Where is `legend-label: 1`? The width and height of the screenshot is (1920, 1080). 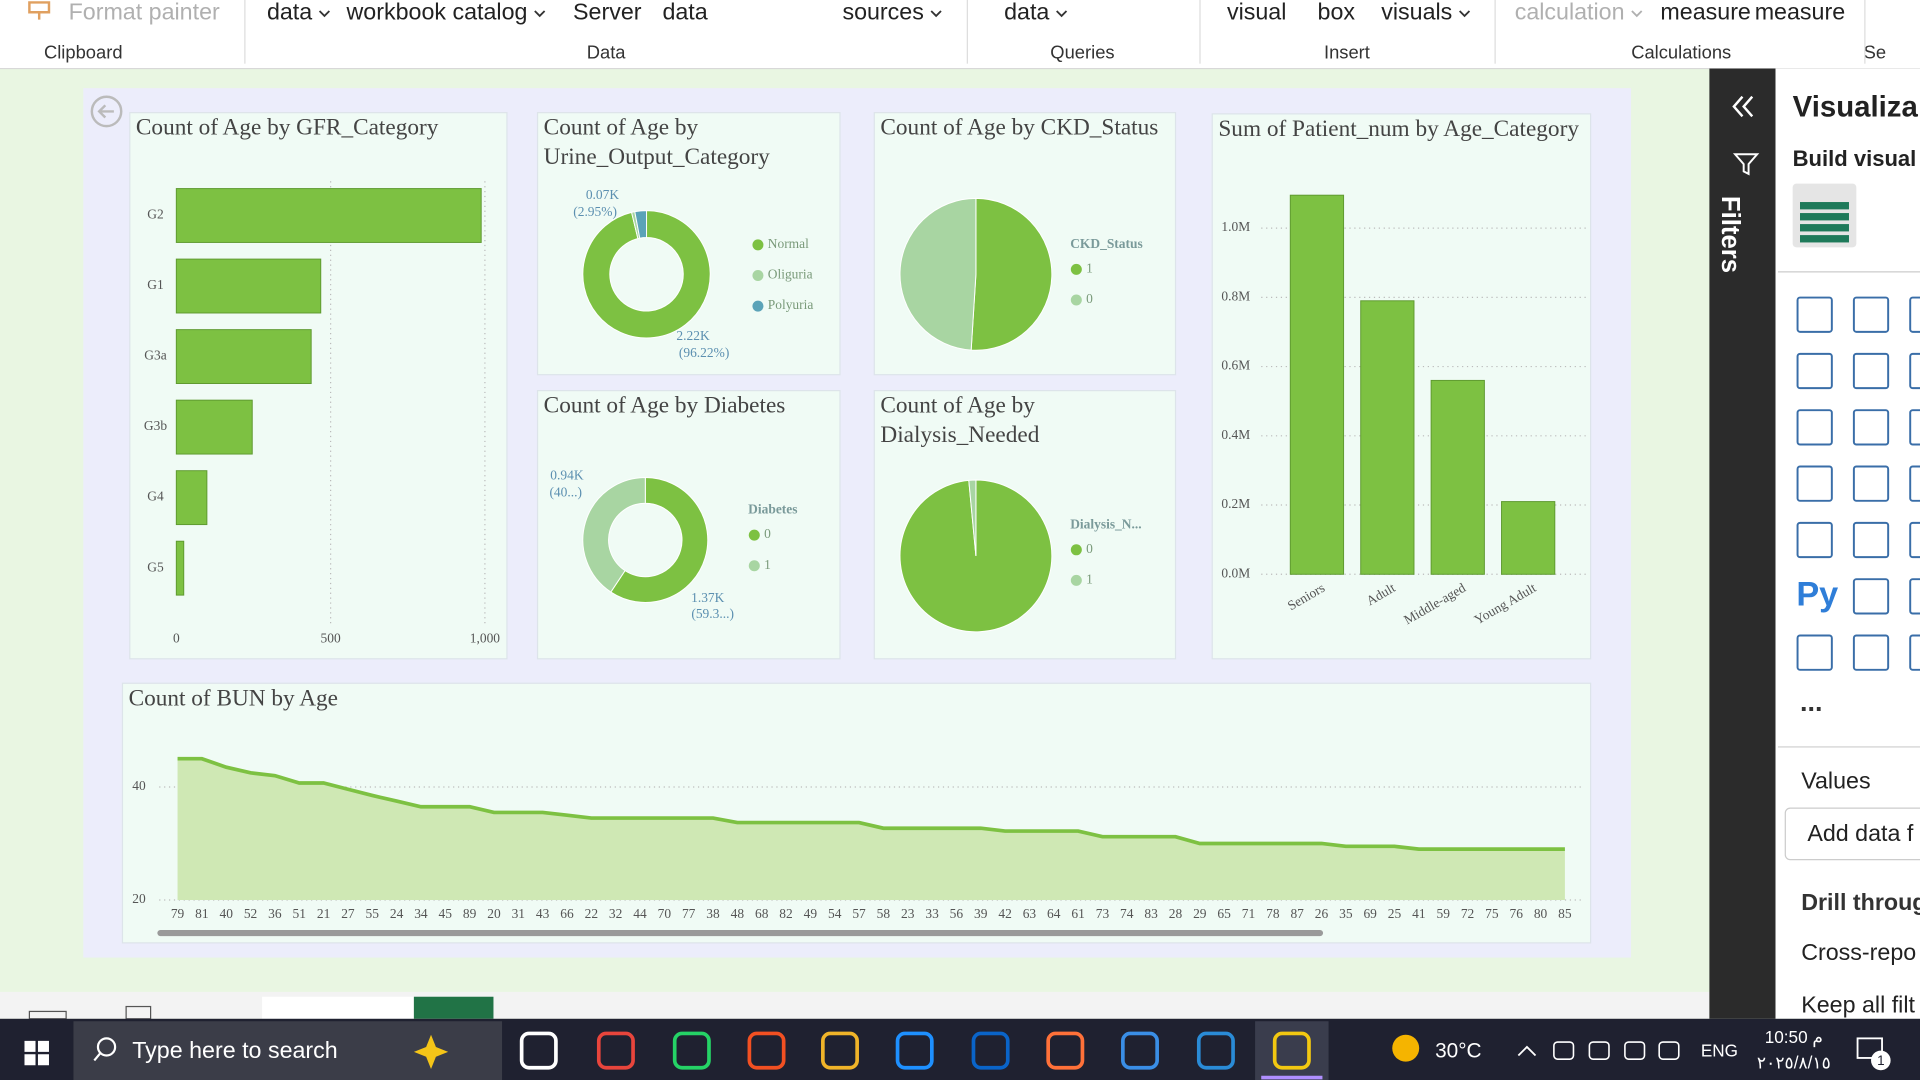 legend-label: 1 is located at coordinates (1089, 267).